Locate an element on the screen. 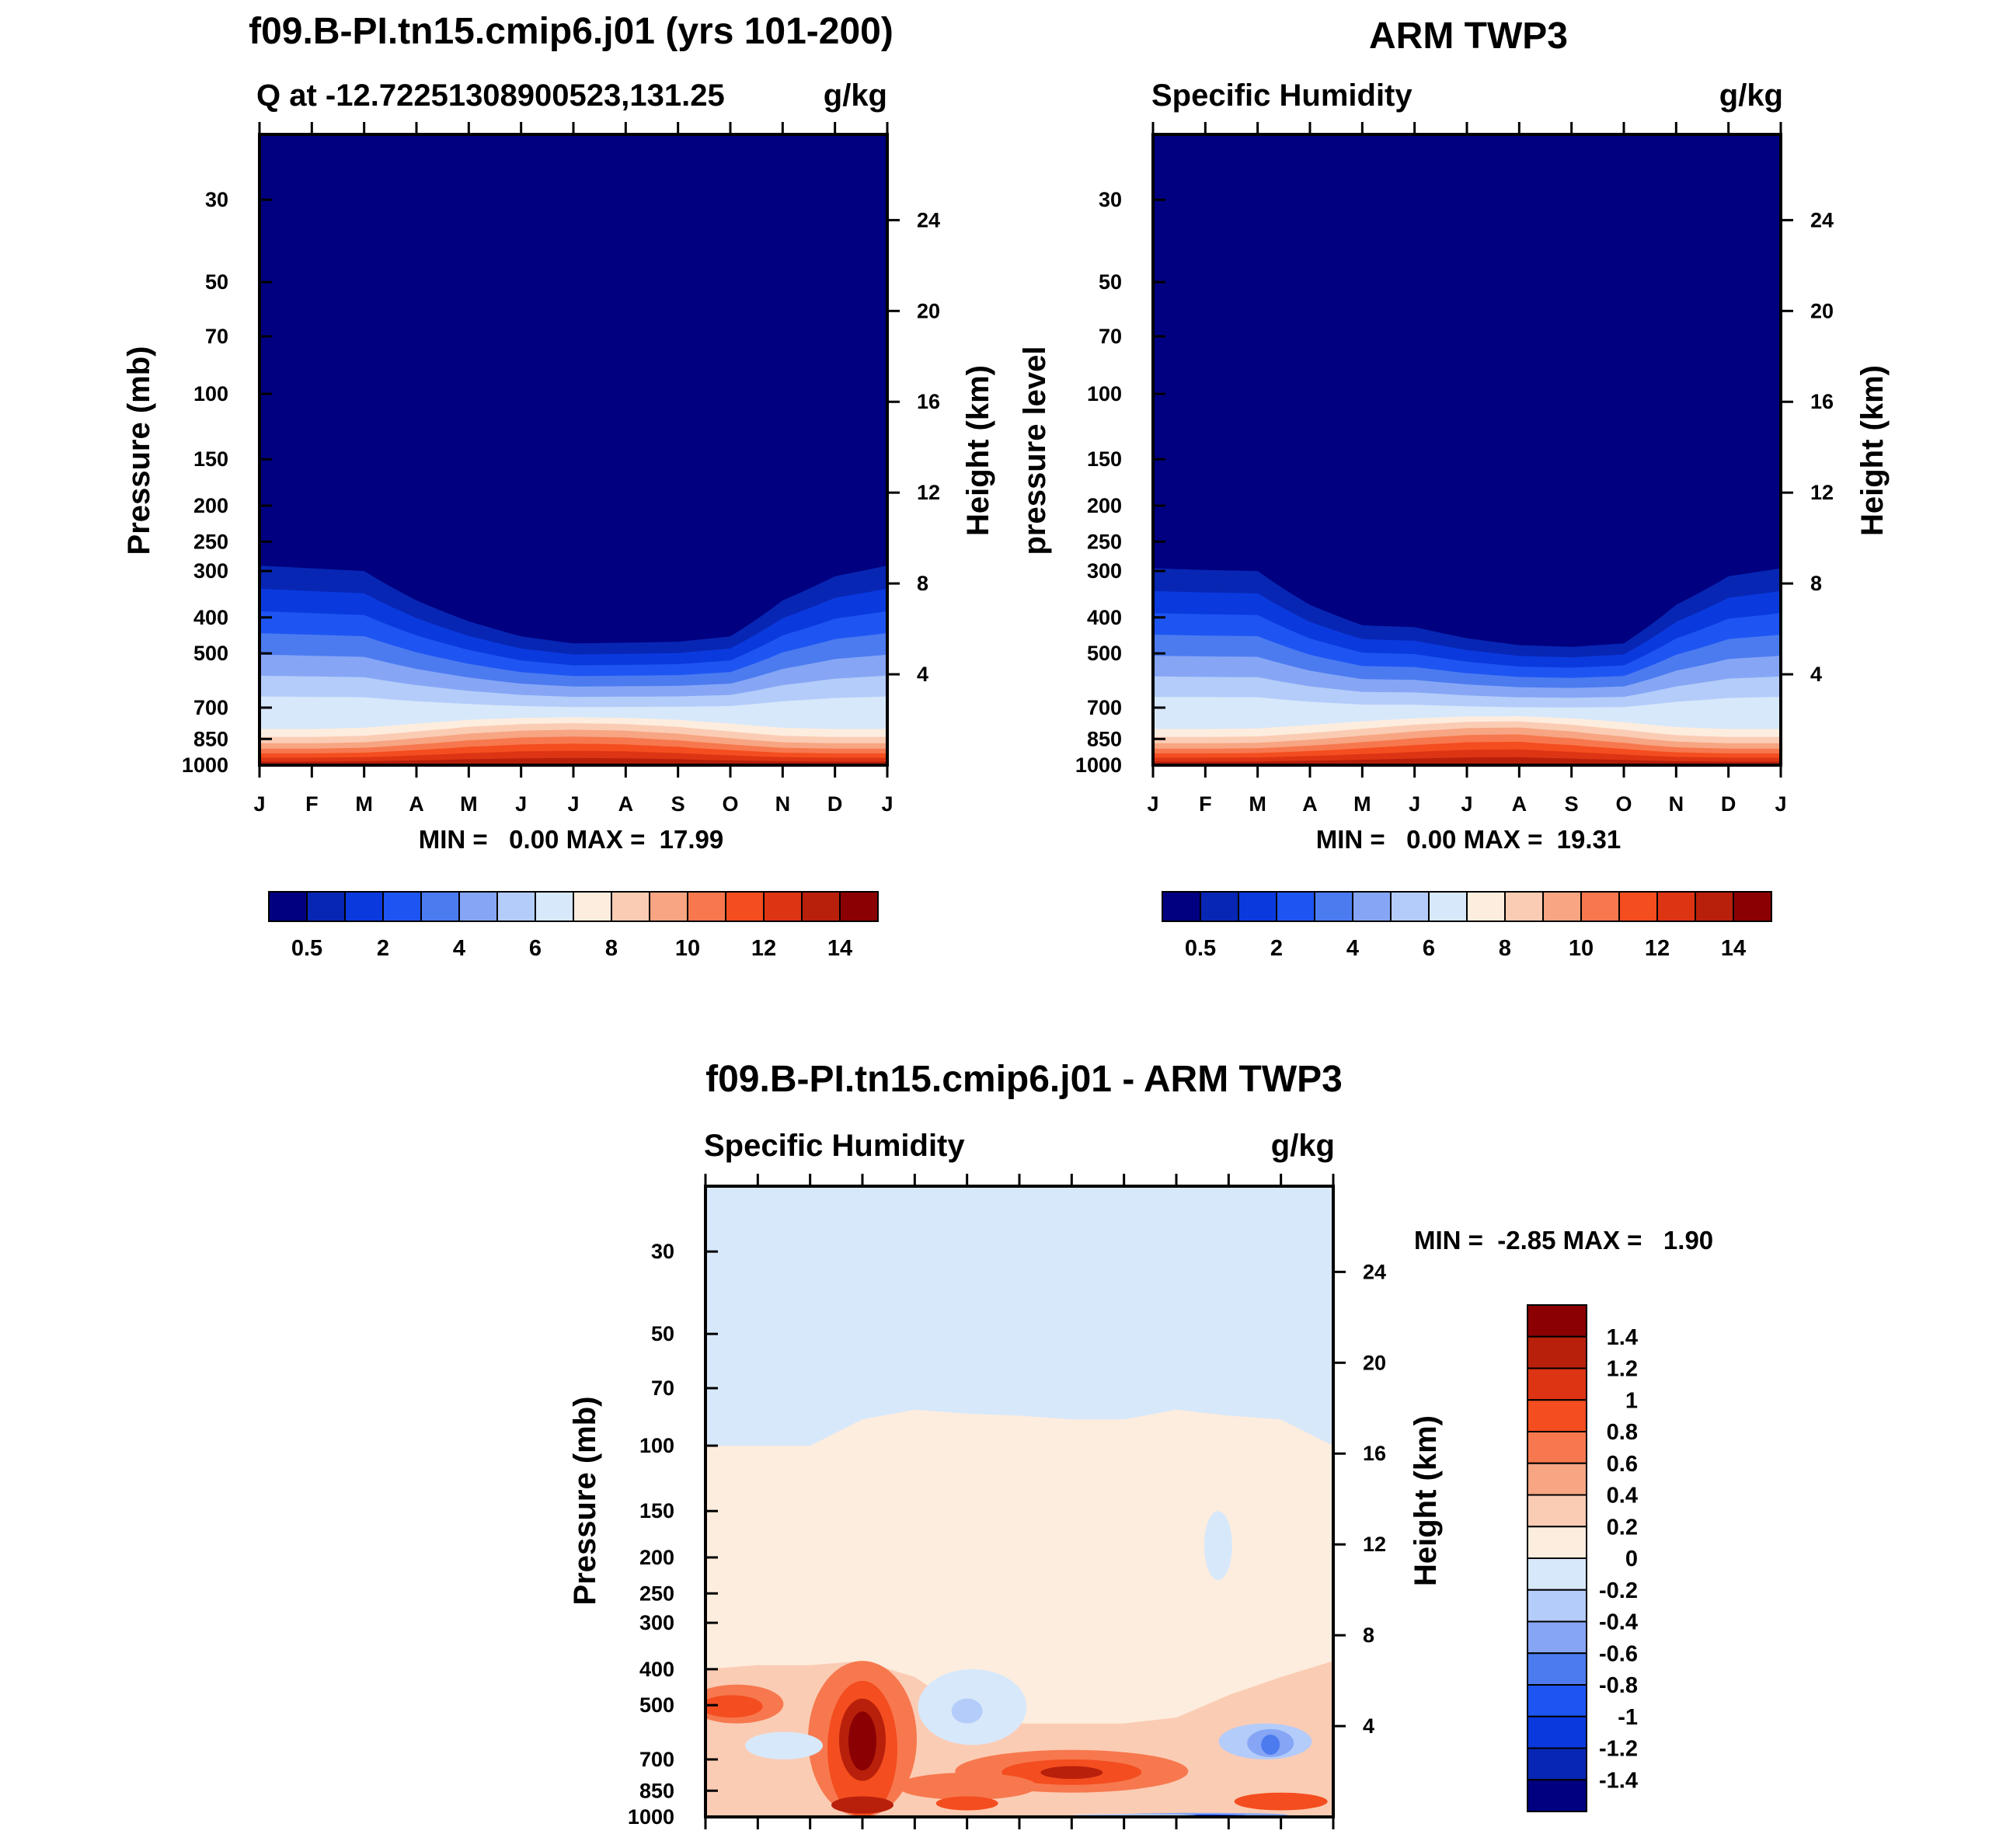 The image size is (1989, 1848). colorbar-label: -1.2 is located at coordinates (1619, 1749).